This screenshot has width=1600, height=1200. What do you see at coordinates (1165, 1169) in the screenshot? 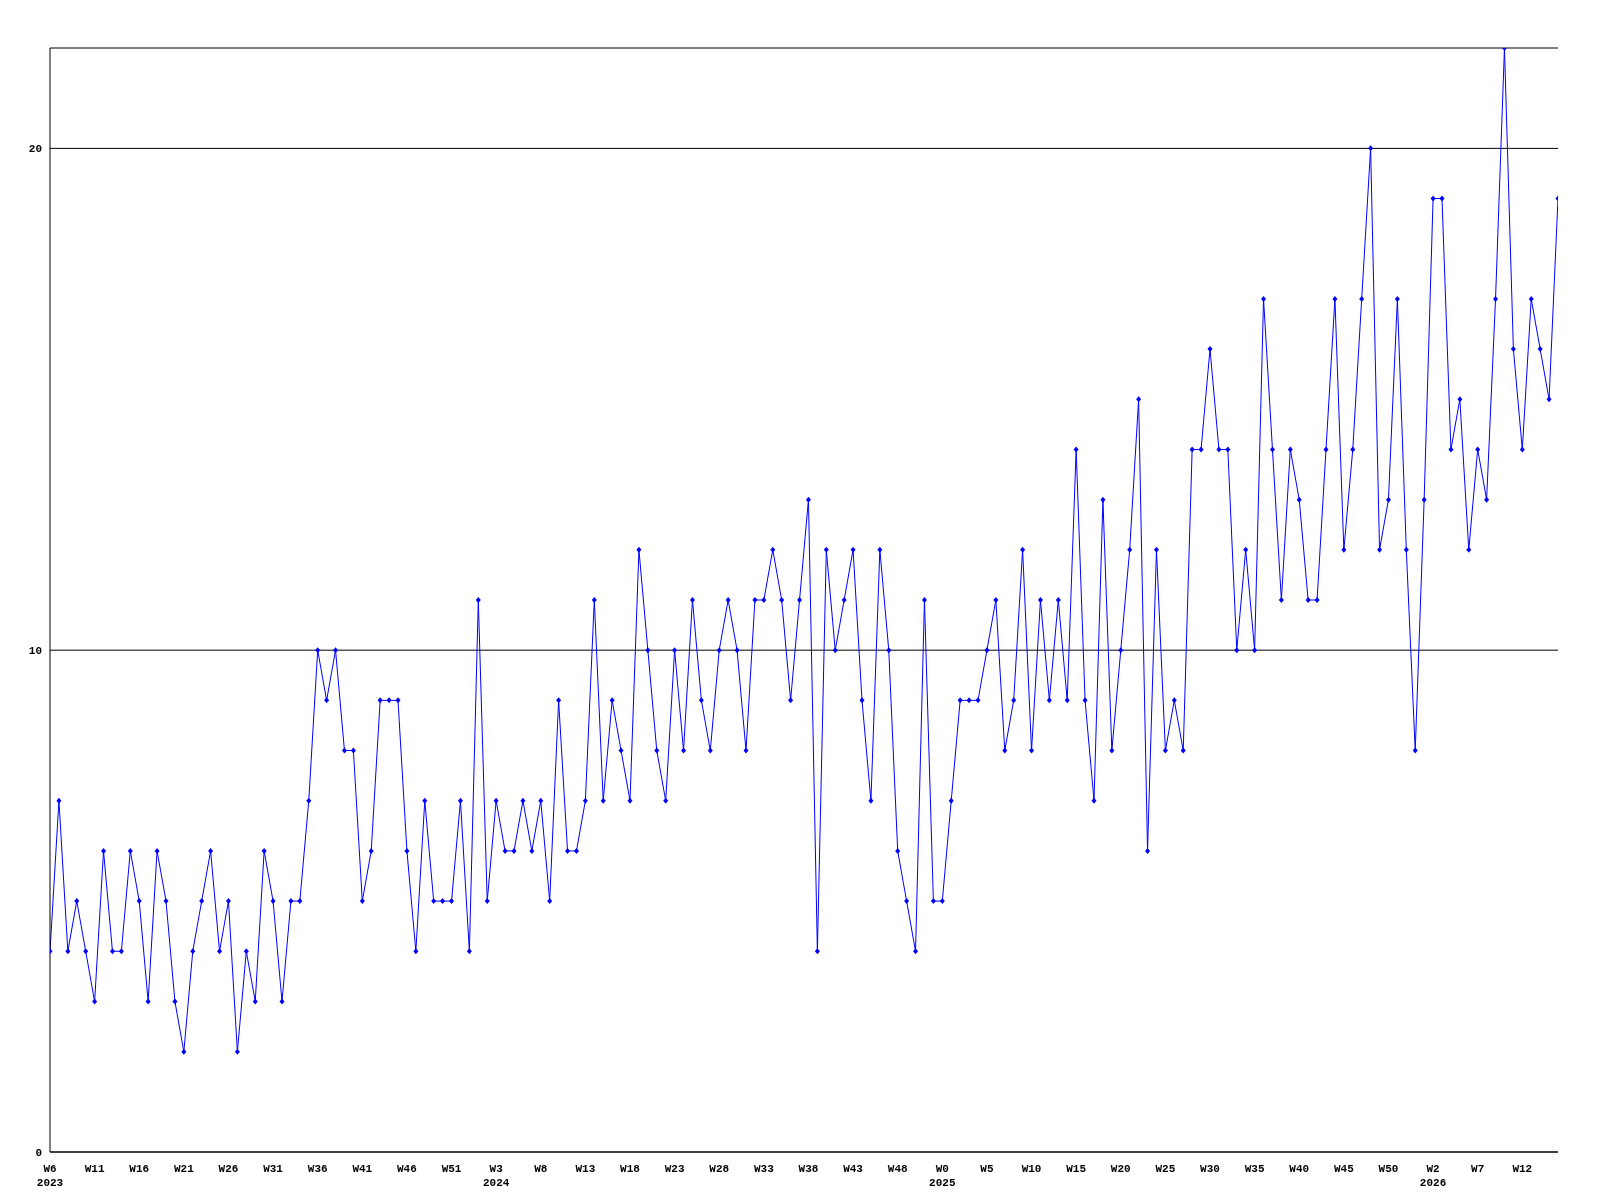
I see `x-tick-label: W25` at bounding box center [1165, 1169].